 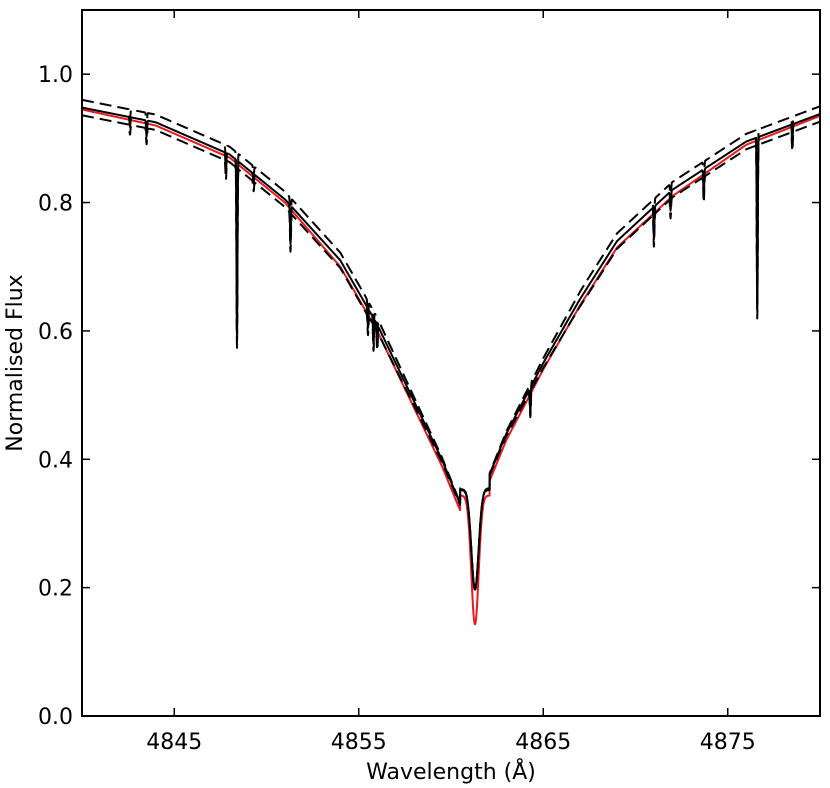 What do you see at coordinates (451, 771) in the screenshot?
I see `x-axis-title: Wavelength (Å)` at bounding box center [451, 771].